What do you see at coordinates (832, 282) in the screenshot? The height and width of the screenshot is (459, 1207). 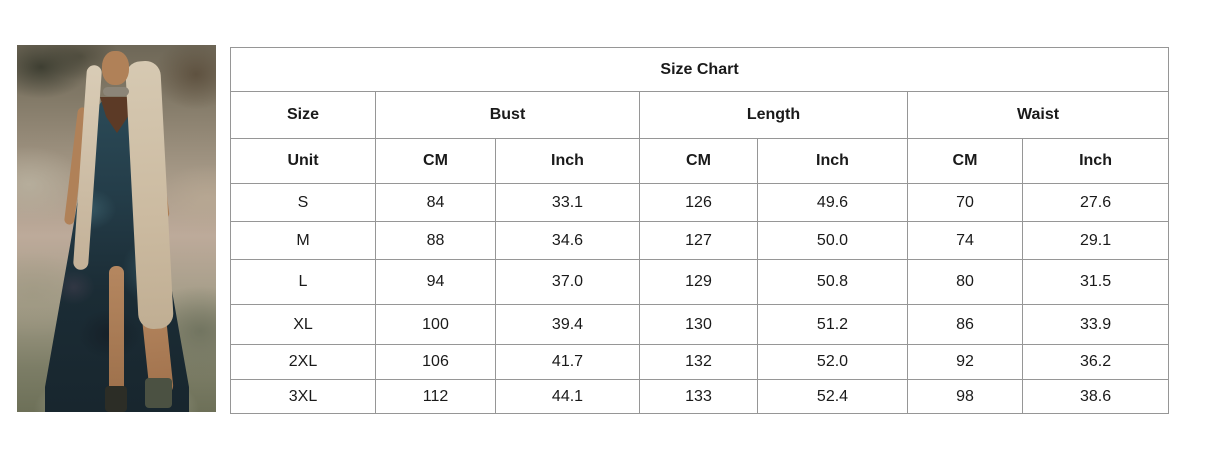 I see `length-inch: 50.8` at bounding box center [832, 282].